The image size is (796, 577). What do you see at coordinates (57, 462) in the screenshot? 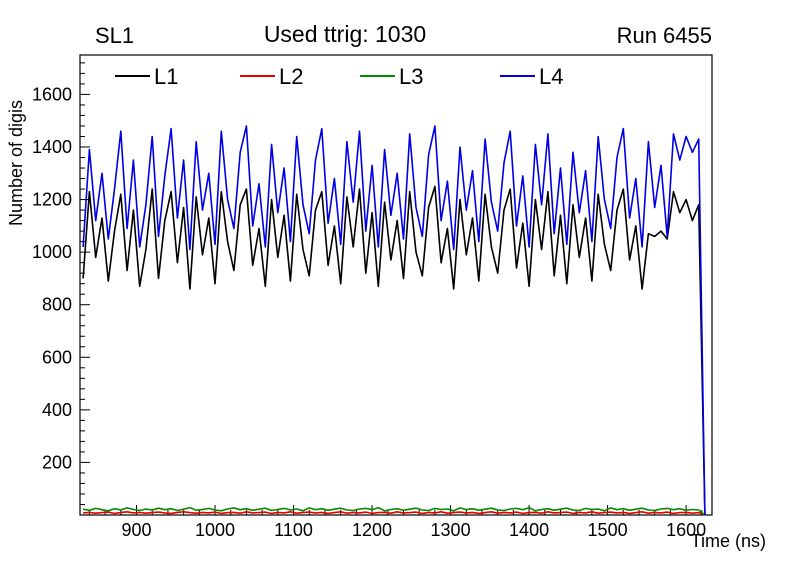
I see `y-tick-label: 200` at bounding box center [57, 462].